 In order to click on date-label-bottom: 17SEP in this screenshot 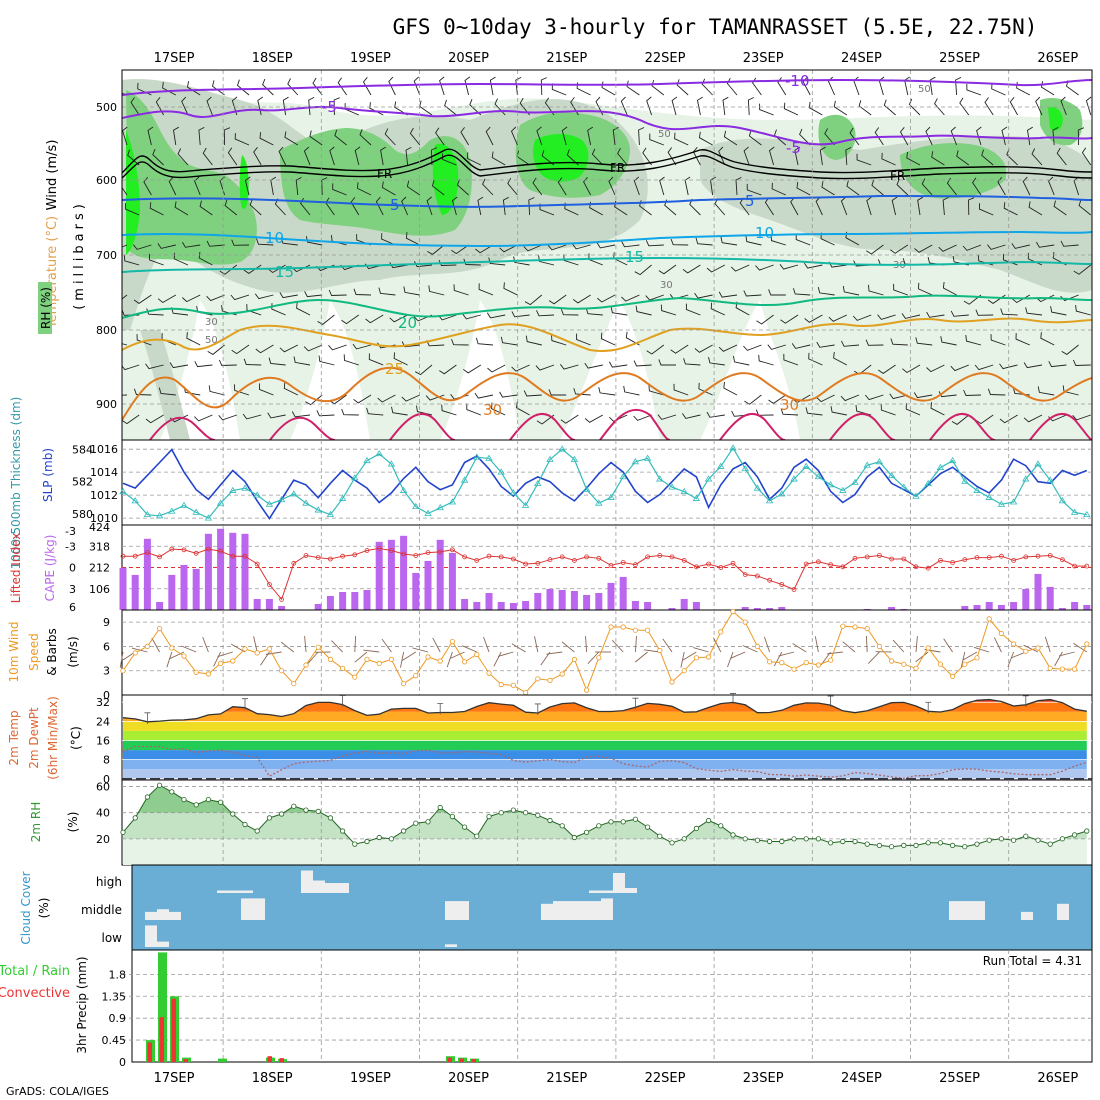, I will do `click(174, 1078)`.